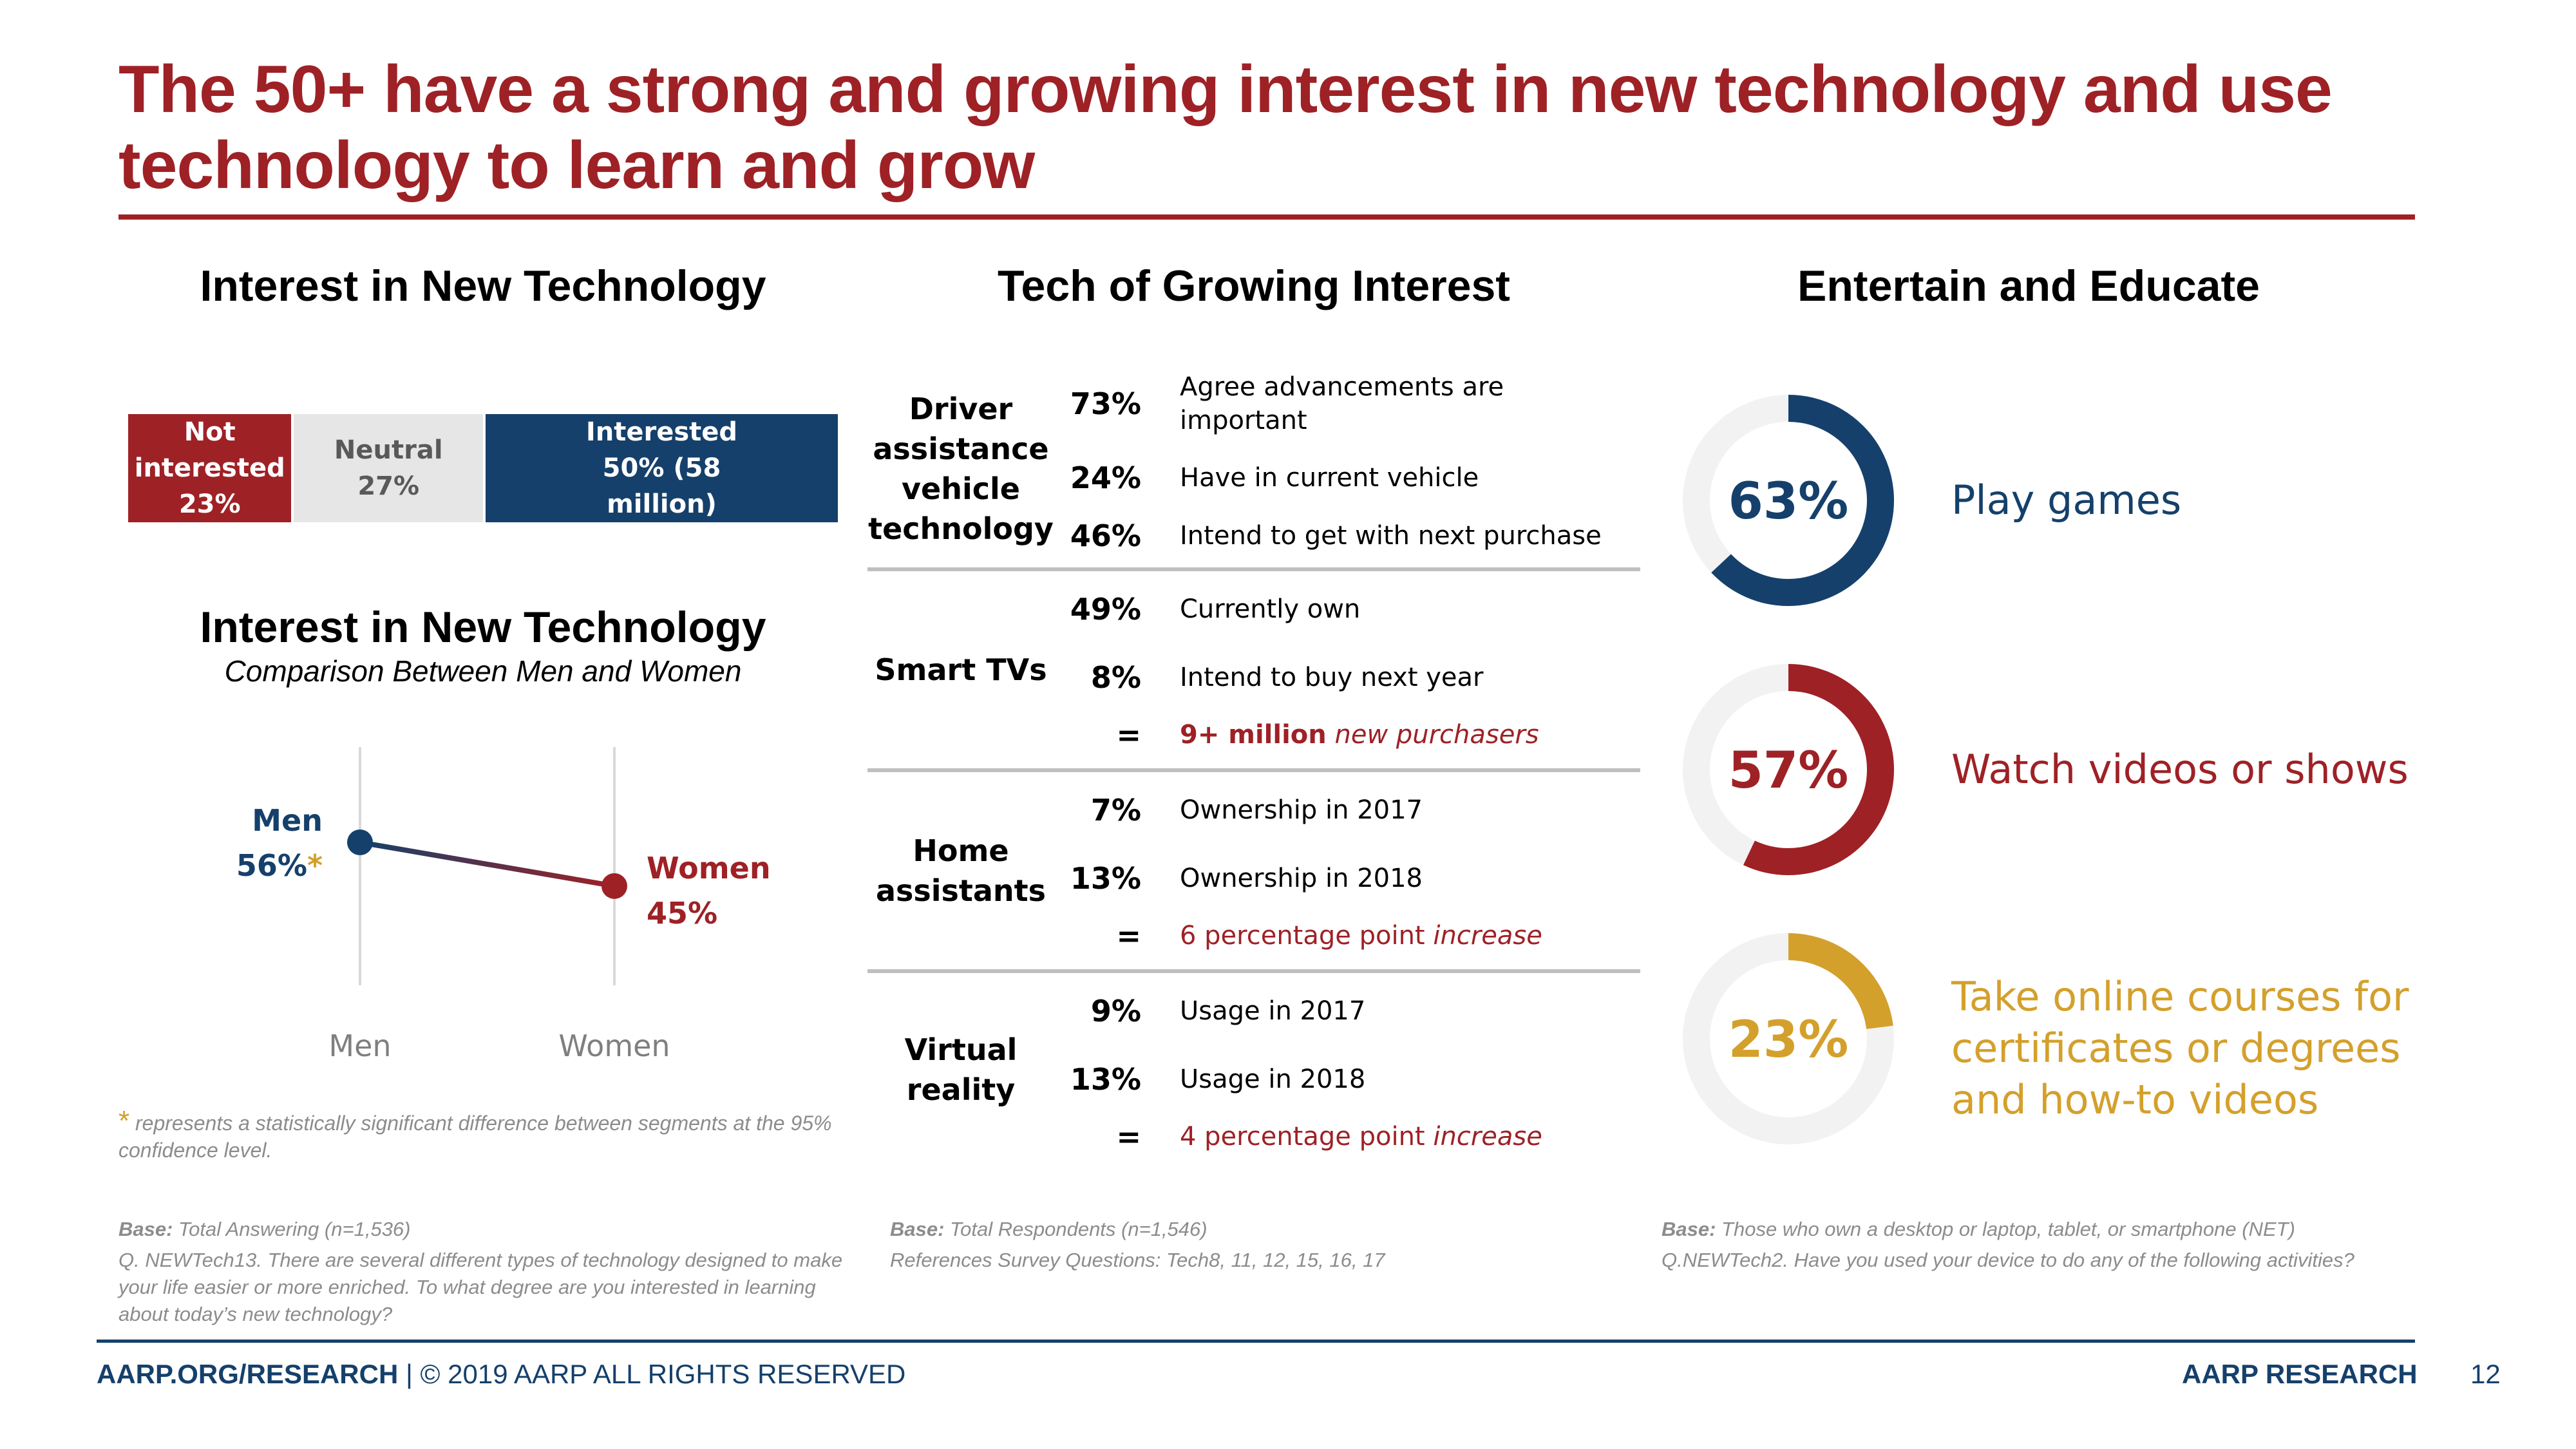 The width and height of the screenshot is (2576, 1449). I want to click on row-description: 4 percentage point increase, so click(1361, 1136).